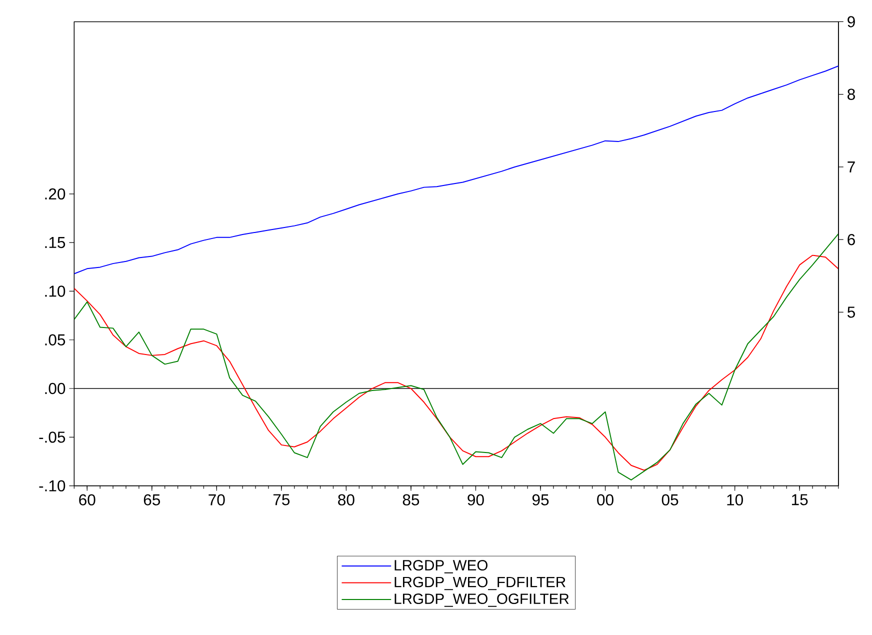 The width and height of the screenshot is (872, 635). What do you see at coordinates (441, 567) in the screenshot?
I see `legend-label: LRGDP_WEO` at bounding box center [441, 567].